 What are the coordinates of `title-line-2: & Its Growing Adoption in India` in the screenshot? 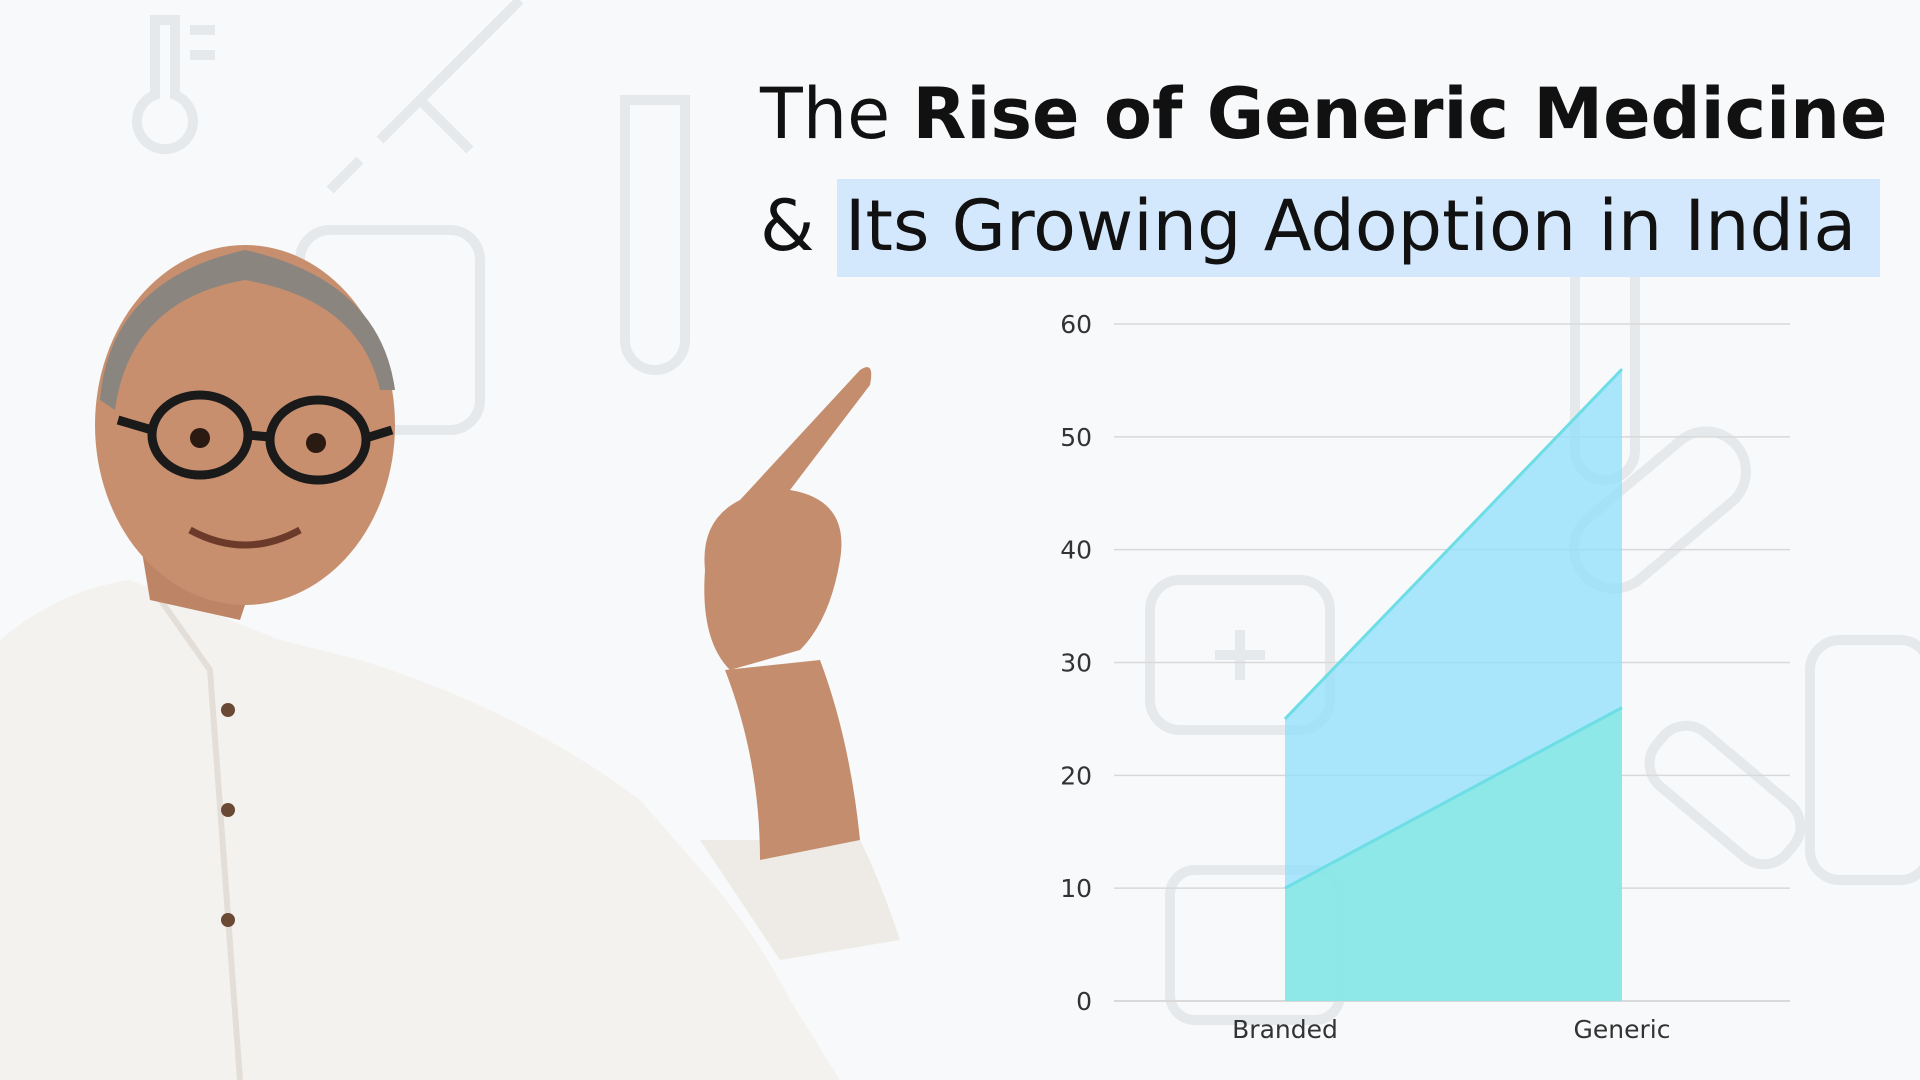 It's located at (1325, 226).